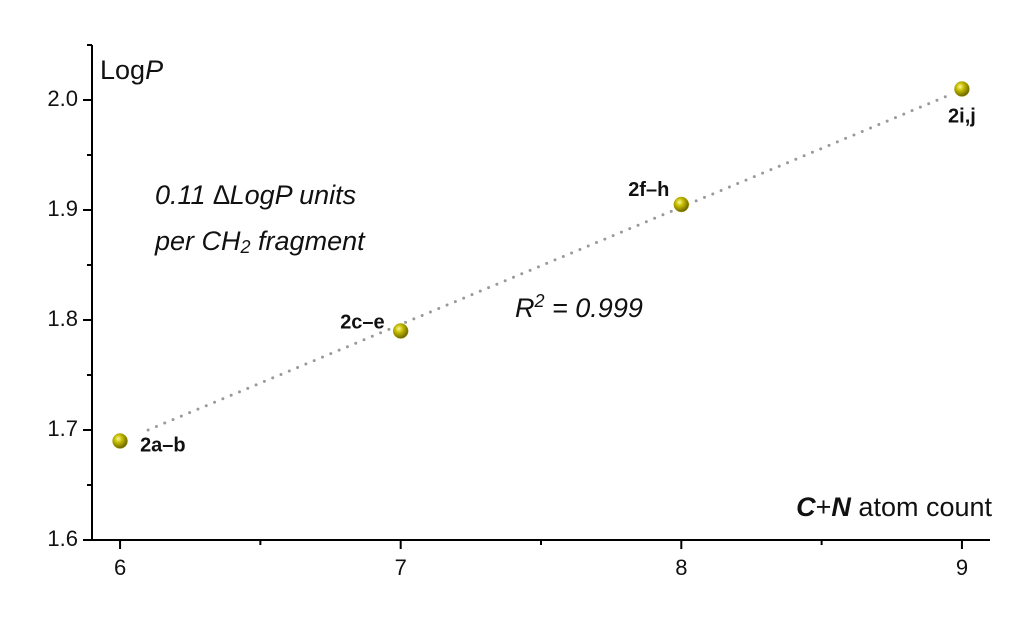 This screenshot has width=1024, height=625. What do you see at coordinates (62, 538) in the screenshot?
I see `y-tick-label: 1.6` at bounding box center [62, 538].